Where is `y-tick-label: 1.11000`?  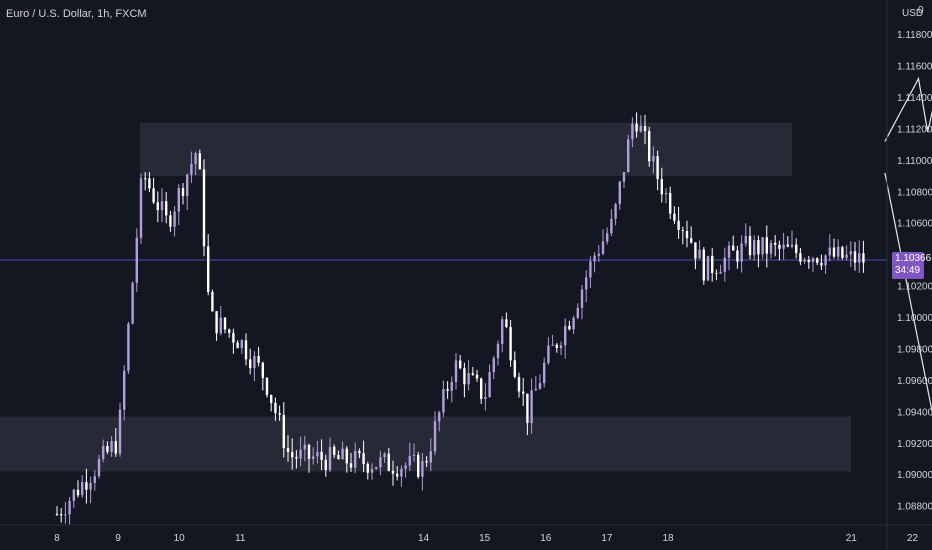 y-tick-label: 1.11000 is located at coordinates (914, 161).